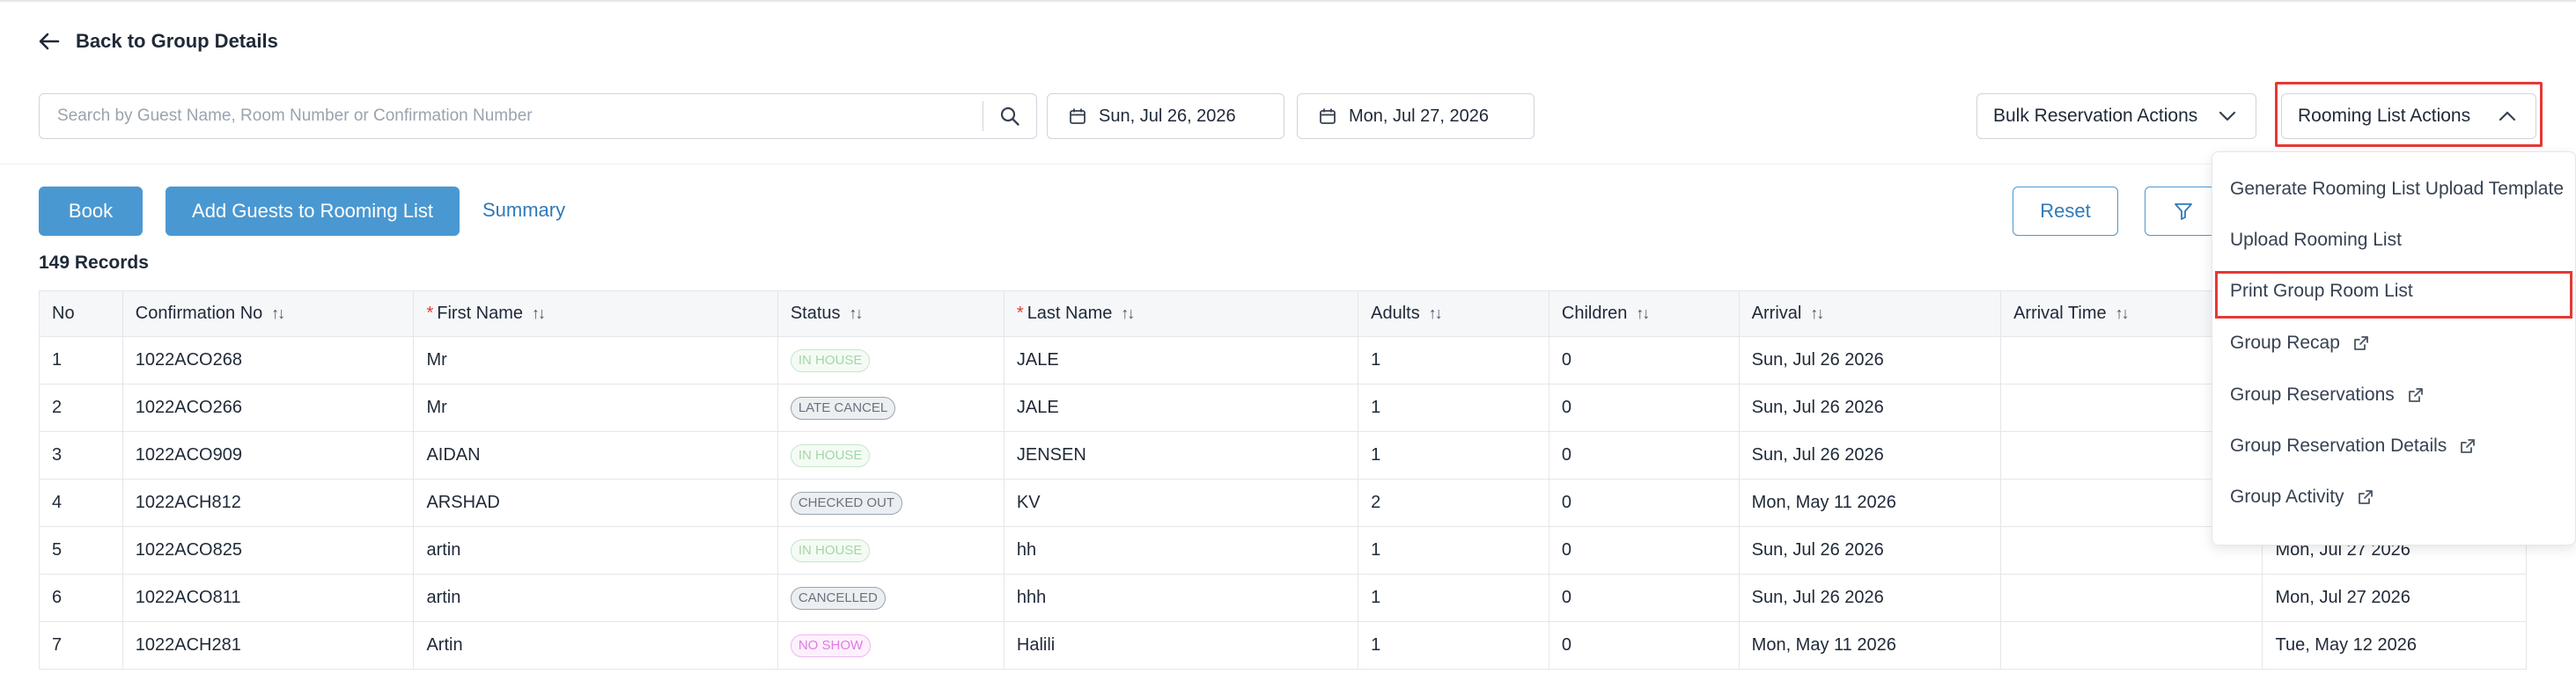 This screenshot has height=674, width=2576. What do you see at coordinates (1453, 503) in the screenshot?
I see `cell-adults: 2` at bounding box center [1453, 503].